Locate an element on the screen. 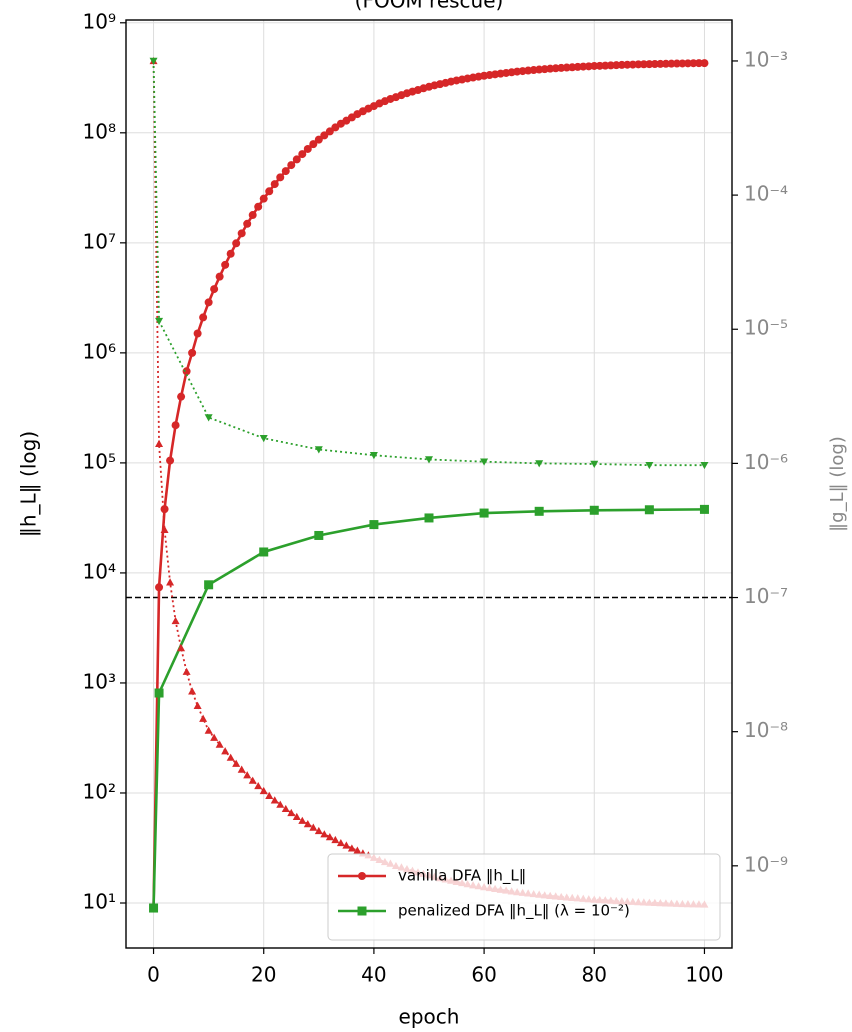 This screenshot has height=1032, width=852. y-tick-label: 10⁴ is located at coordinates (99, 571).